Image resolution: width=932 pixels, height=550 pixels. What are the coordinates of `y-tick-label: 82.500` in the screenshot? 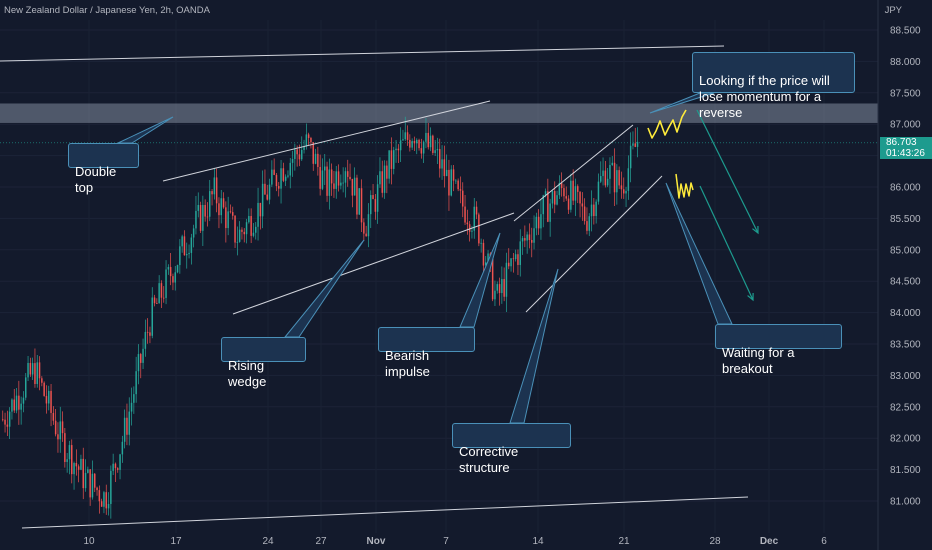 It's located at (905, 407).